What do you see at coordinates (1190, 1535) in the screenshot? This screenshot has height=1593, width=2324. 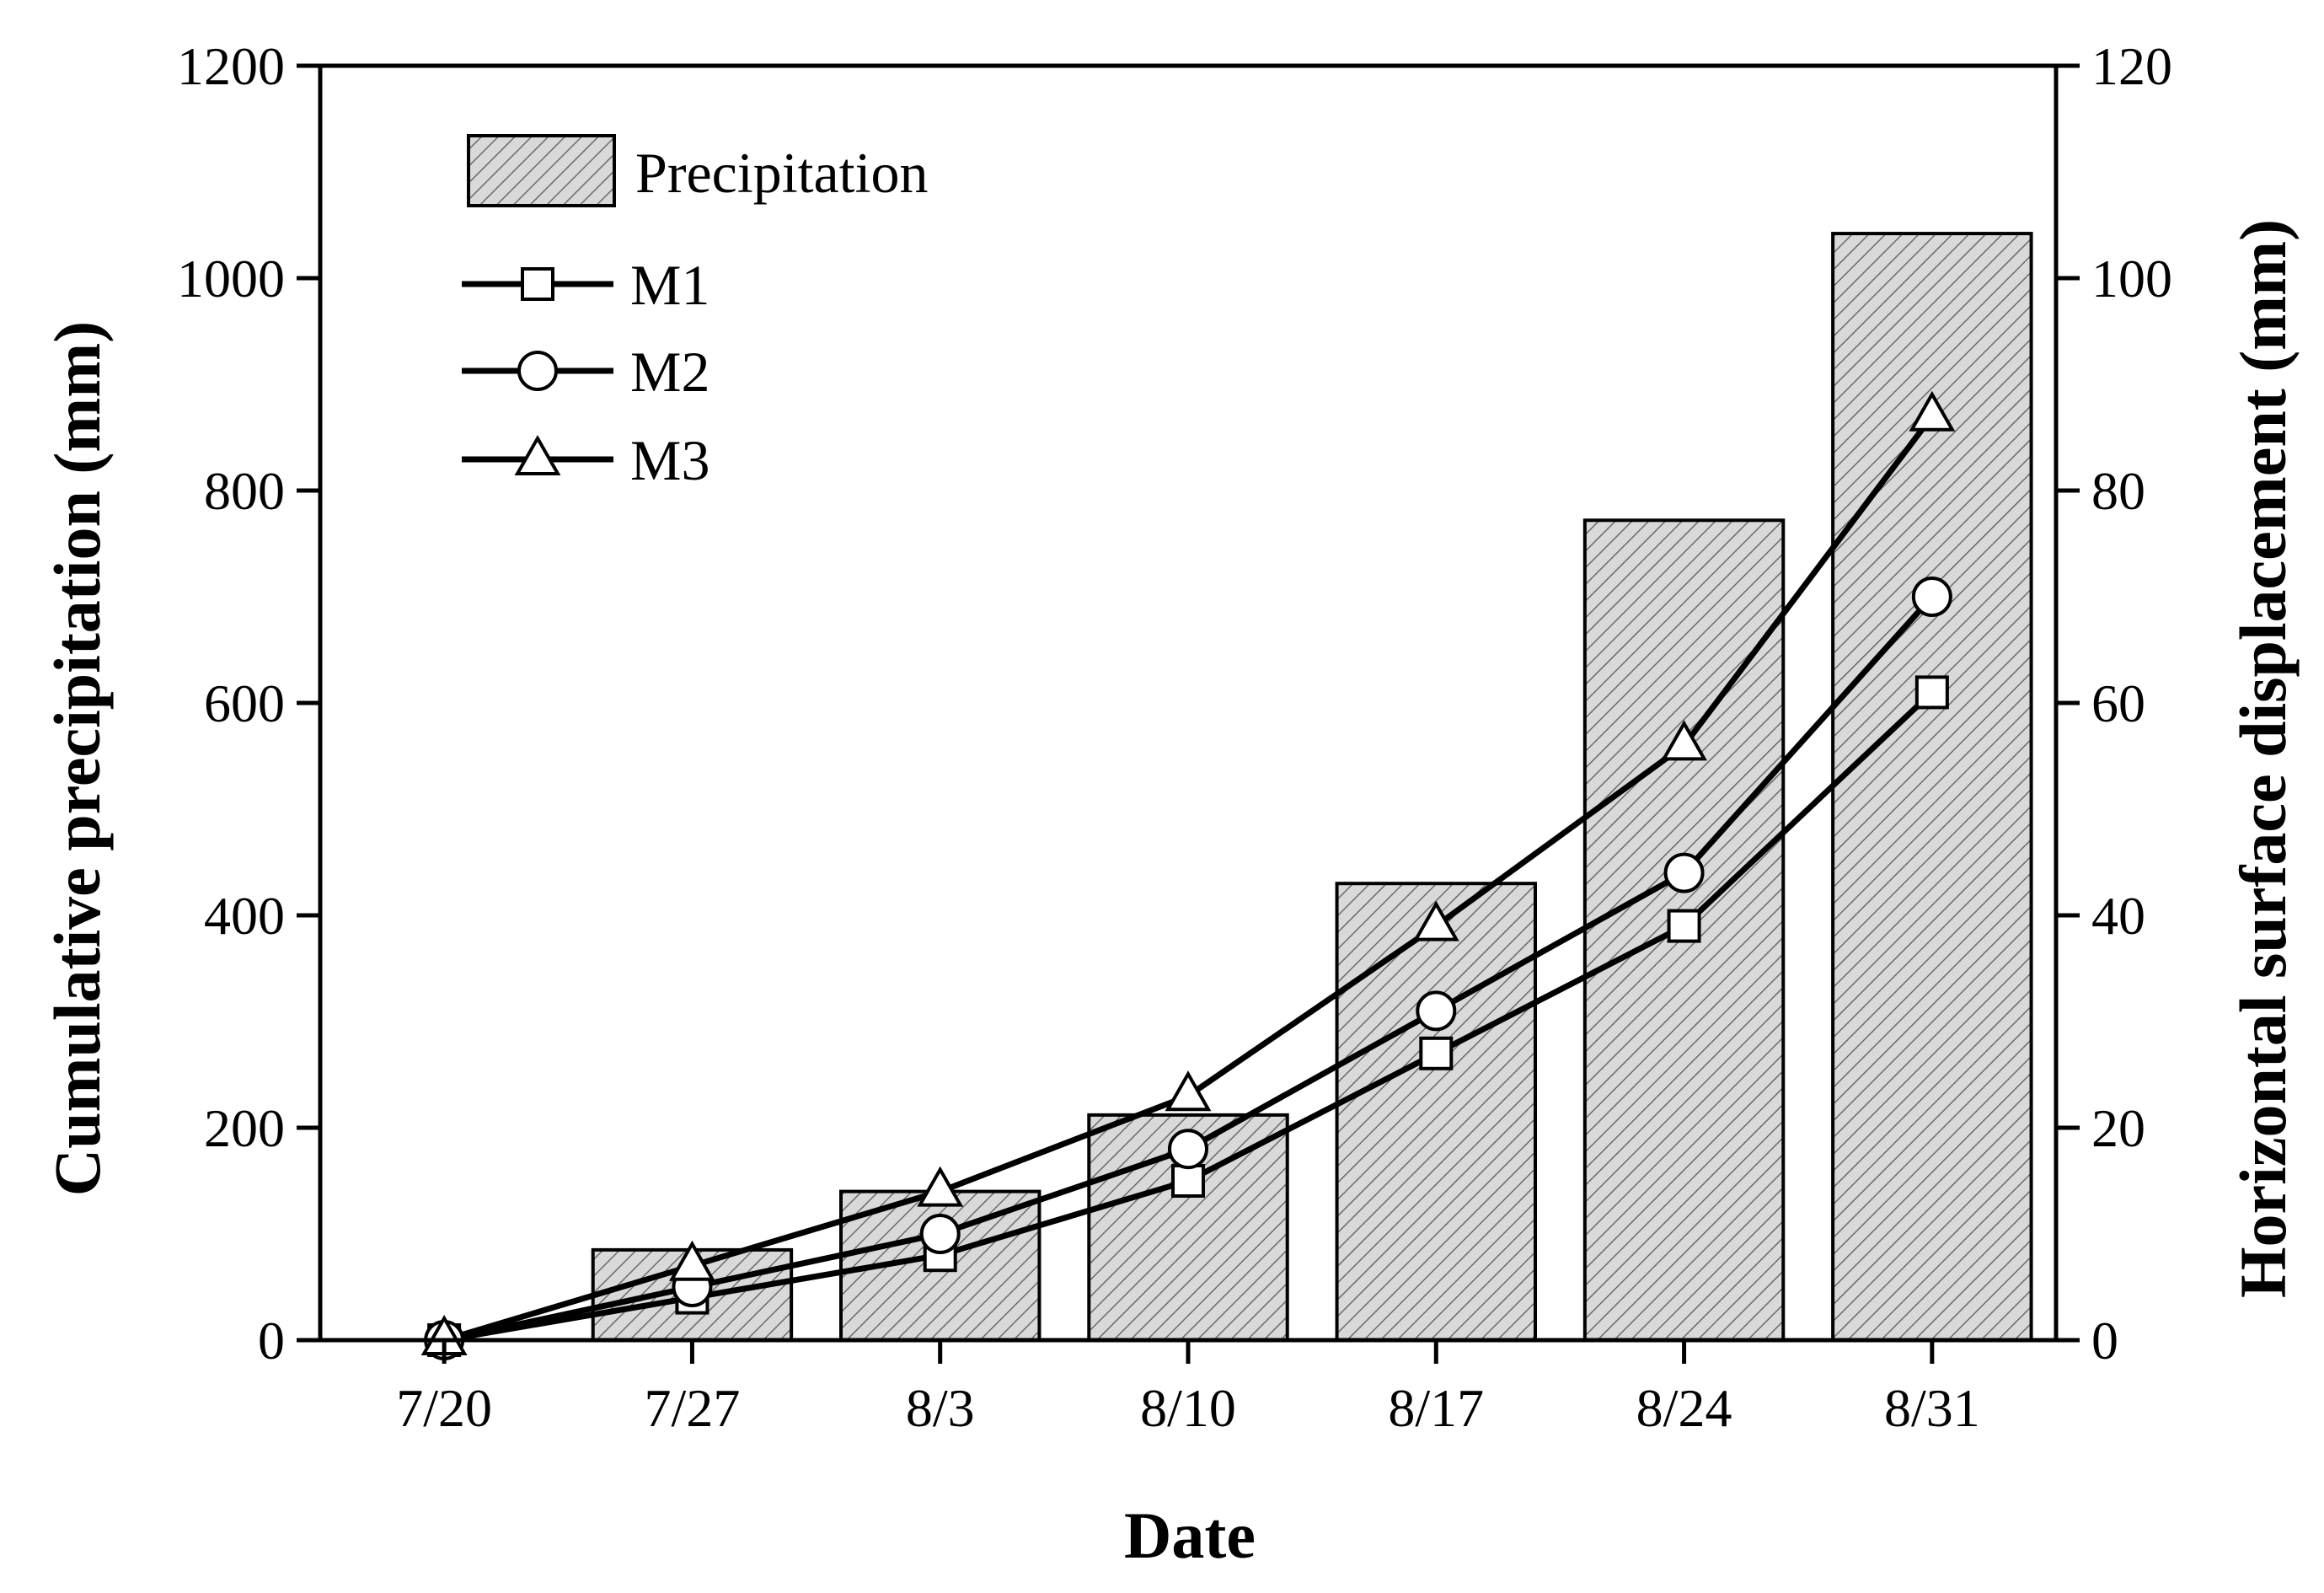 I see `x-axis-title: Date` at bounding box center [1190, 1535].